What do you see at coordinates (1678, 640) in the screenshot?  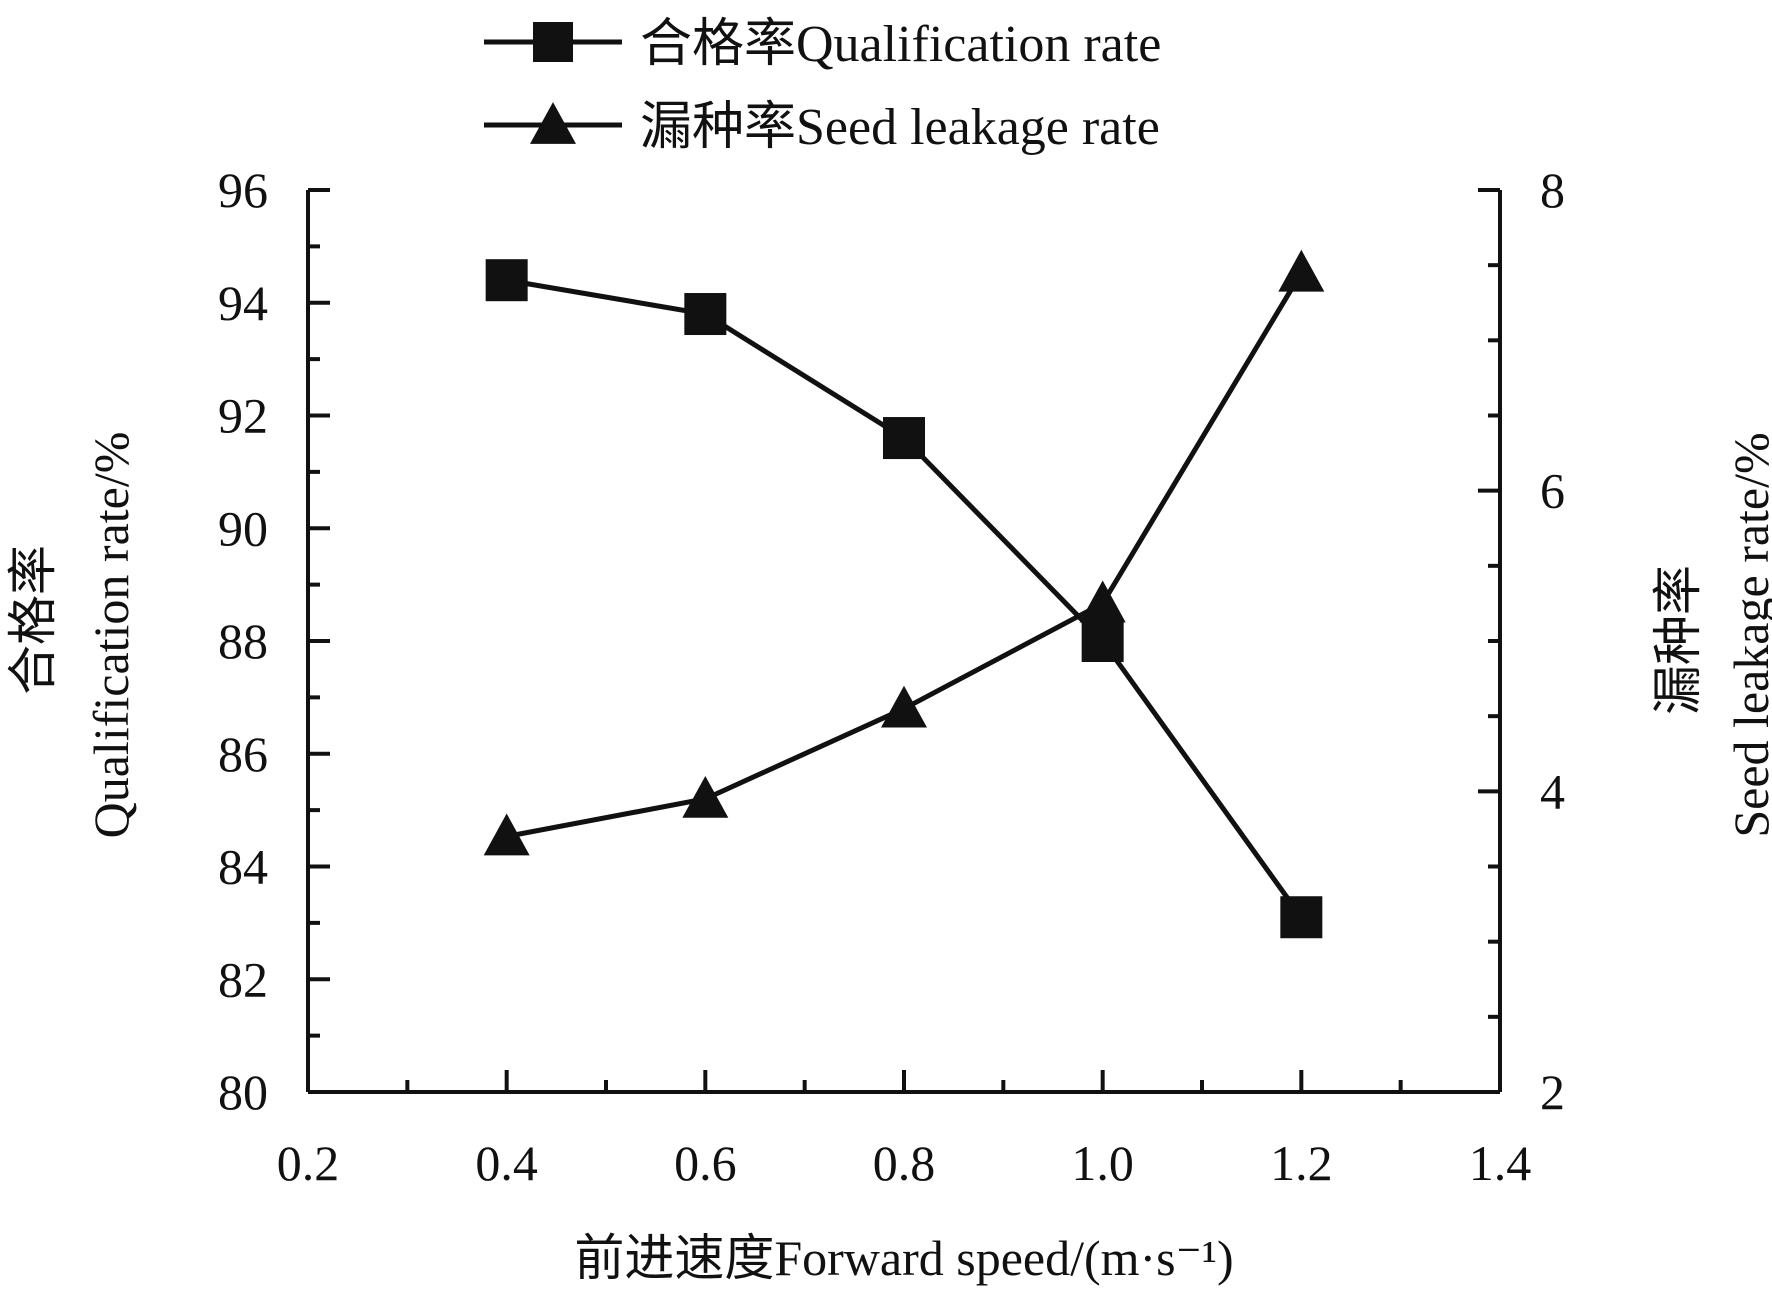 I see `y-right-title-cn: 漏种率` at bounding box center [1678, 640].